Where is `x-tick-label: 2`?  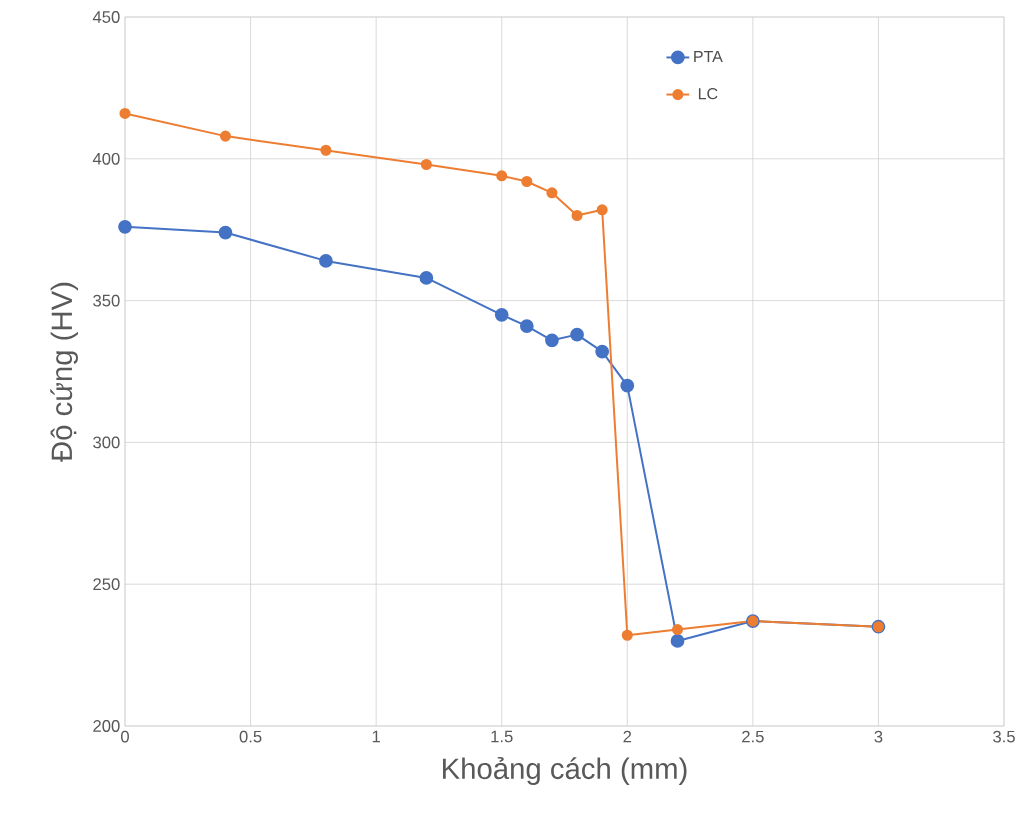 x-tick-label: 2 is located at coordinates (627, 736).